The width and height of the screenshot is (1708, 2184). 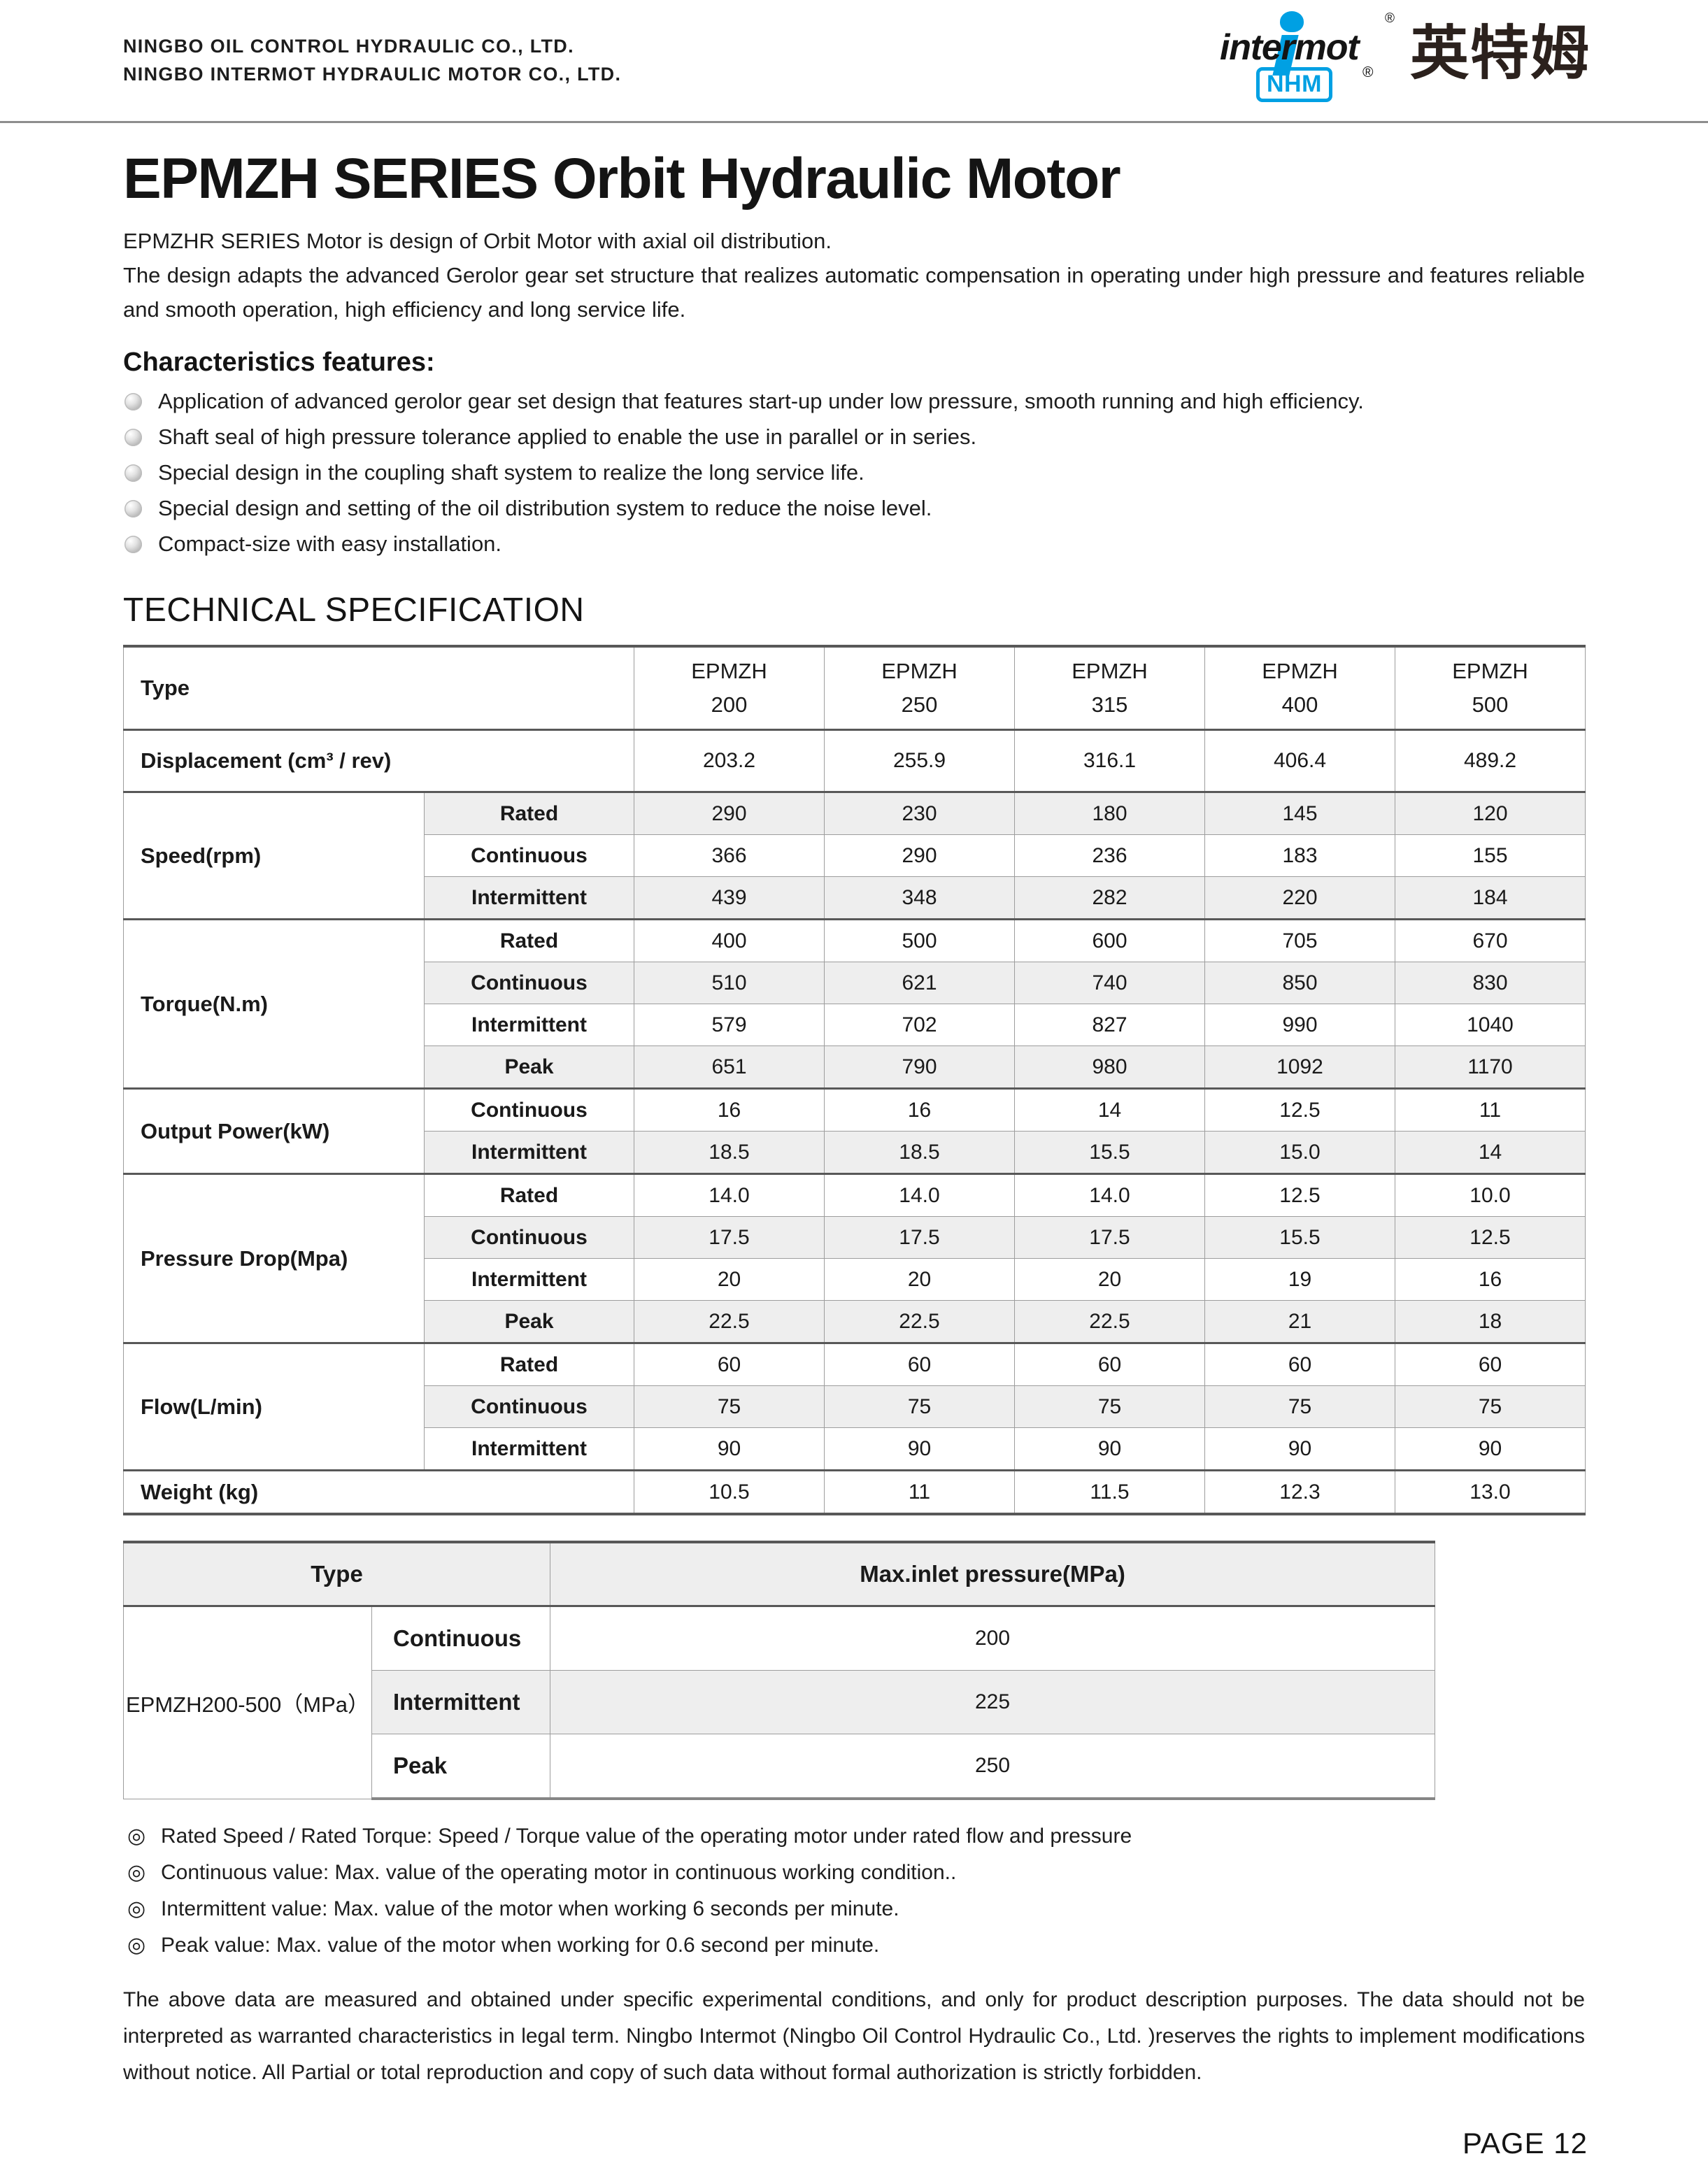 I want to click on cell-value: 15.0, so click(x=1299, y=1152).